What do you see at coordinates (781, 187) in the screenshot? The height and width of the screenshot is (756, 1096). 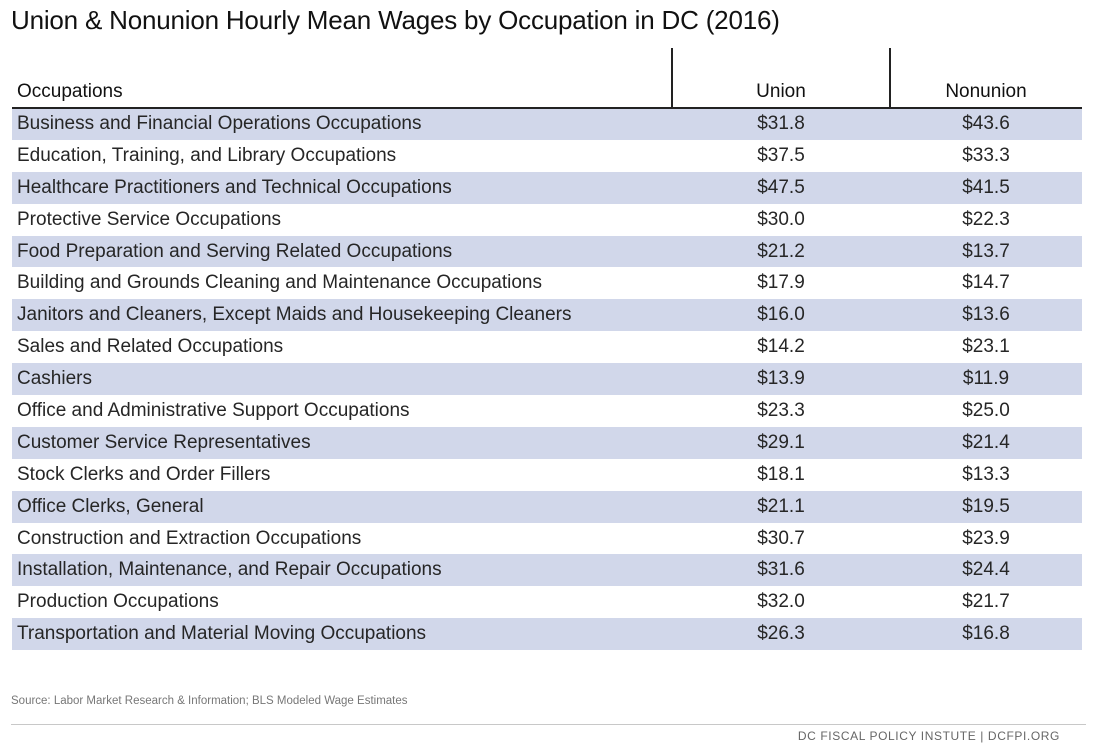 I see `cell-union-wage: $47.5` at bounding box center [781, 187].